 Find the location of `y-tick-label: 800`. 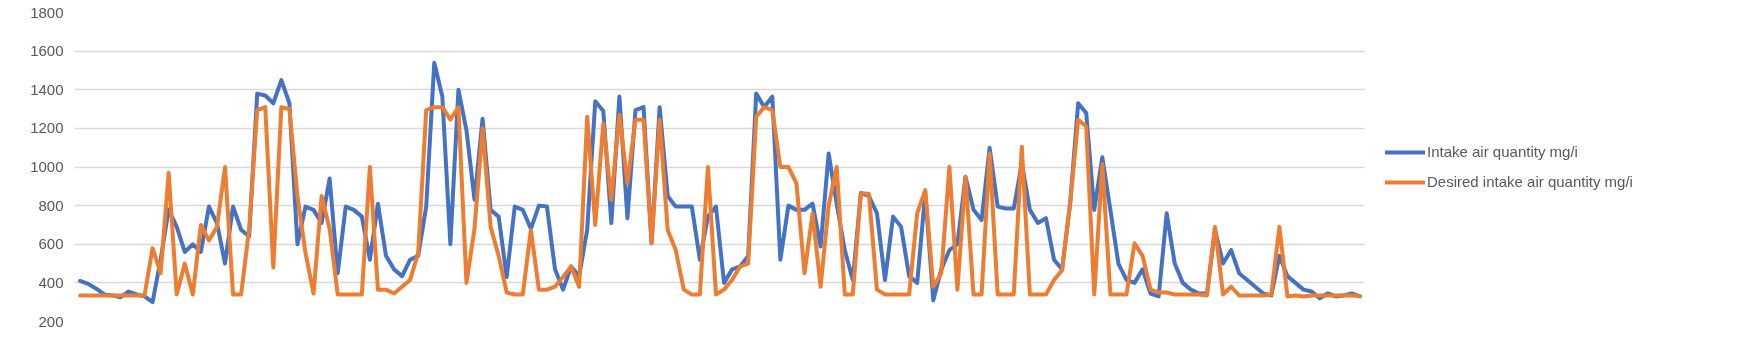

y-tick-label: 800 is located at coordinates (51, 205).